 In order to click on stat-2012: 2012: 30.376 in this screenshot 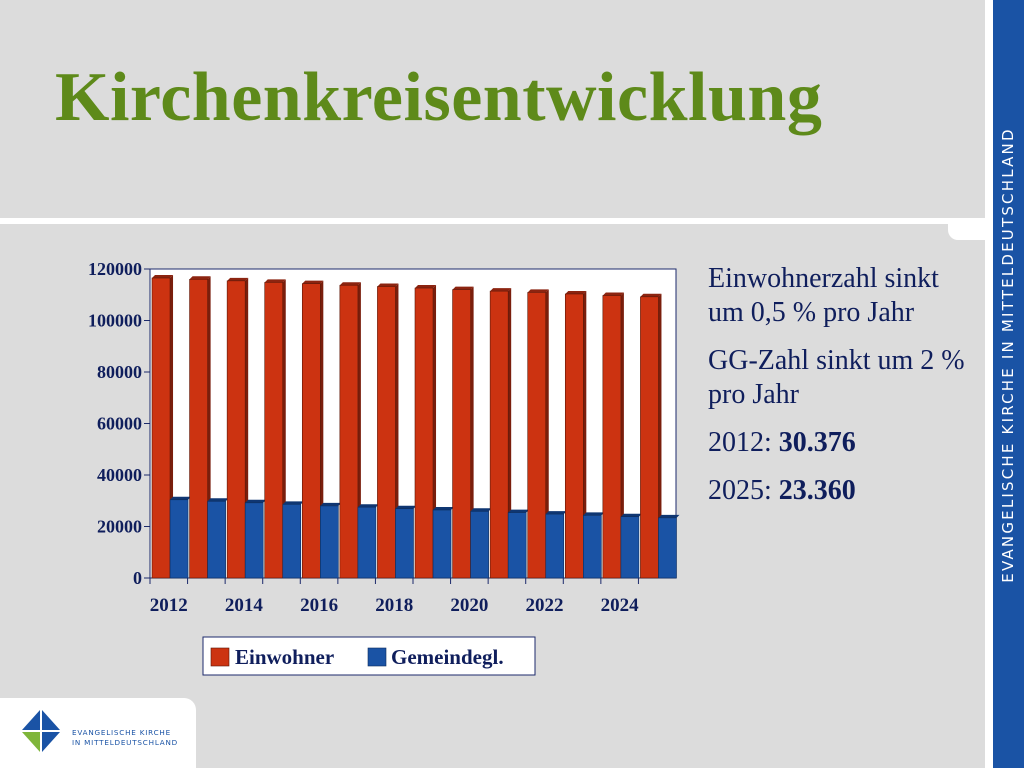, I will do `click(843, 443)`.